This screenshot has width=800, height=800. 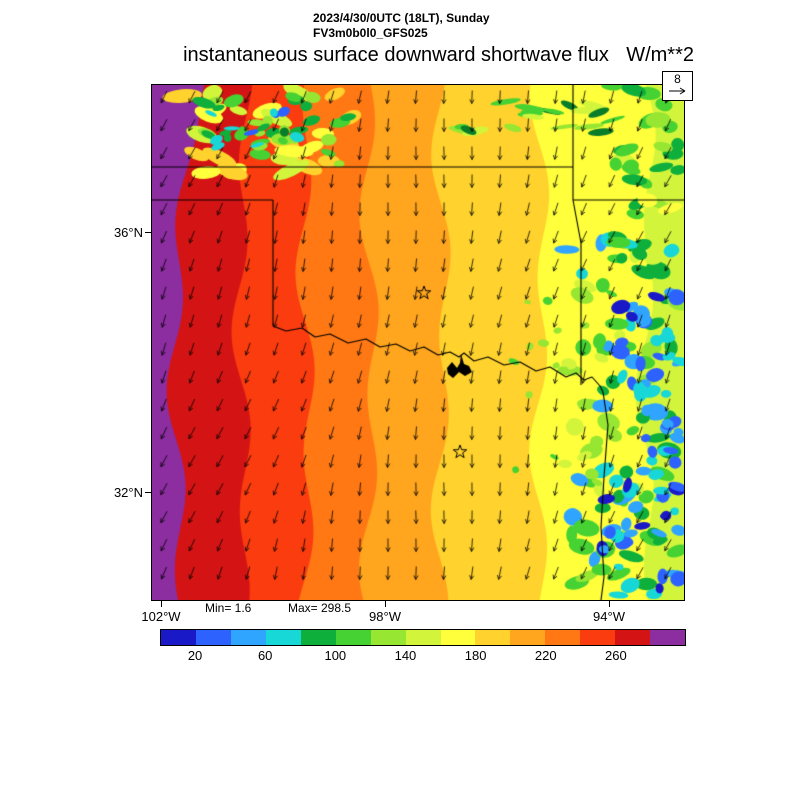 What do you see at coordinates (228, 608) in the screenshot?
I see `min-value-label: Min= 1.6` at bounding box center [228, 608].